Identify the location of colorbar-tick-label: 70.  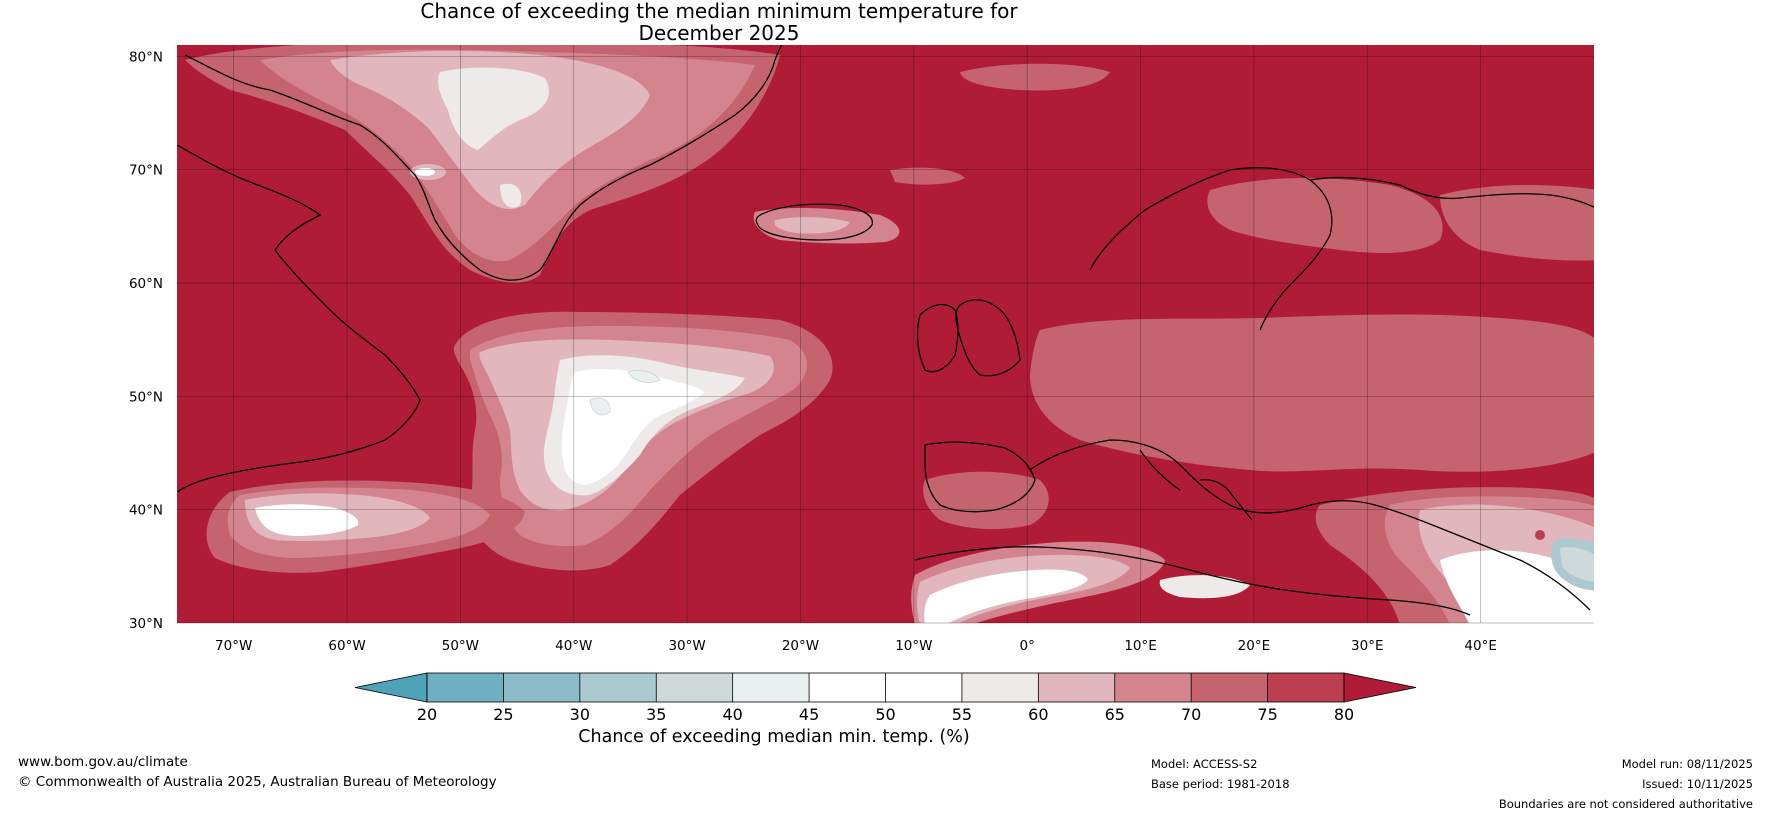
(1191, 714).